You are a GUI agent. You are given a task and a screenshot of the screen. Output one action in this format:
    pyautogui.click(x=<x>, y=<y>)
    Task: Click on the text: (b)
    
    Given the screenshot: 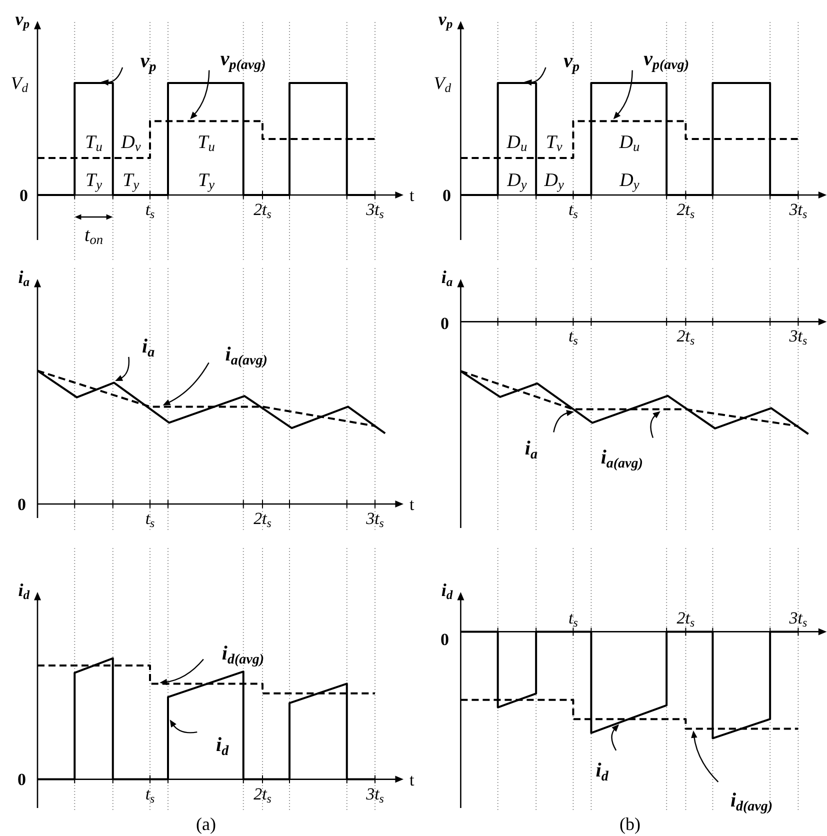 What is the action you would take?
    pyautogui.click(x=630, y=824)
    